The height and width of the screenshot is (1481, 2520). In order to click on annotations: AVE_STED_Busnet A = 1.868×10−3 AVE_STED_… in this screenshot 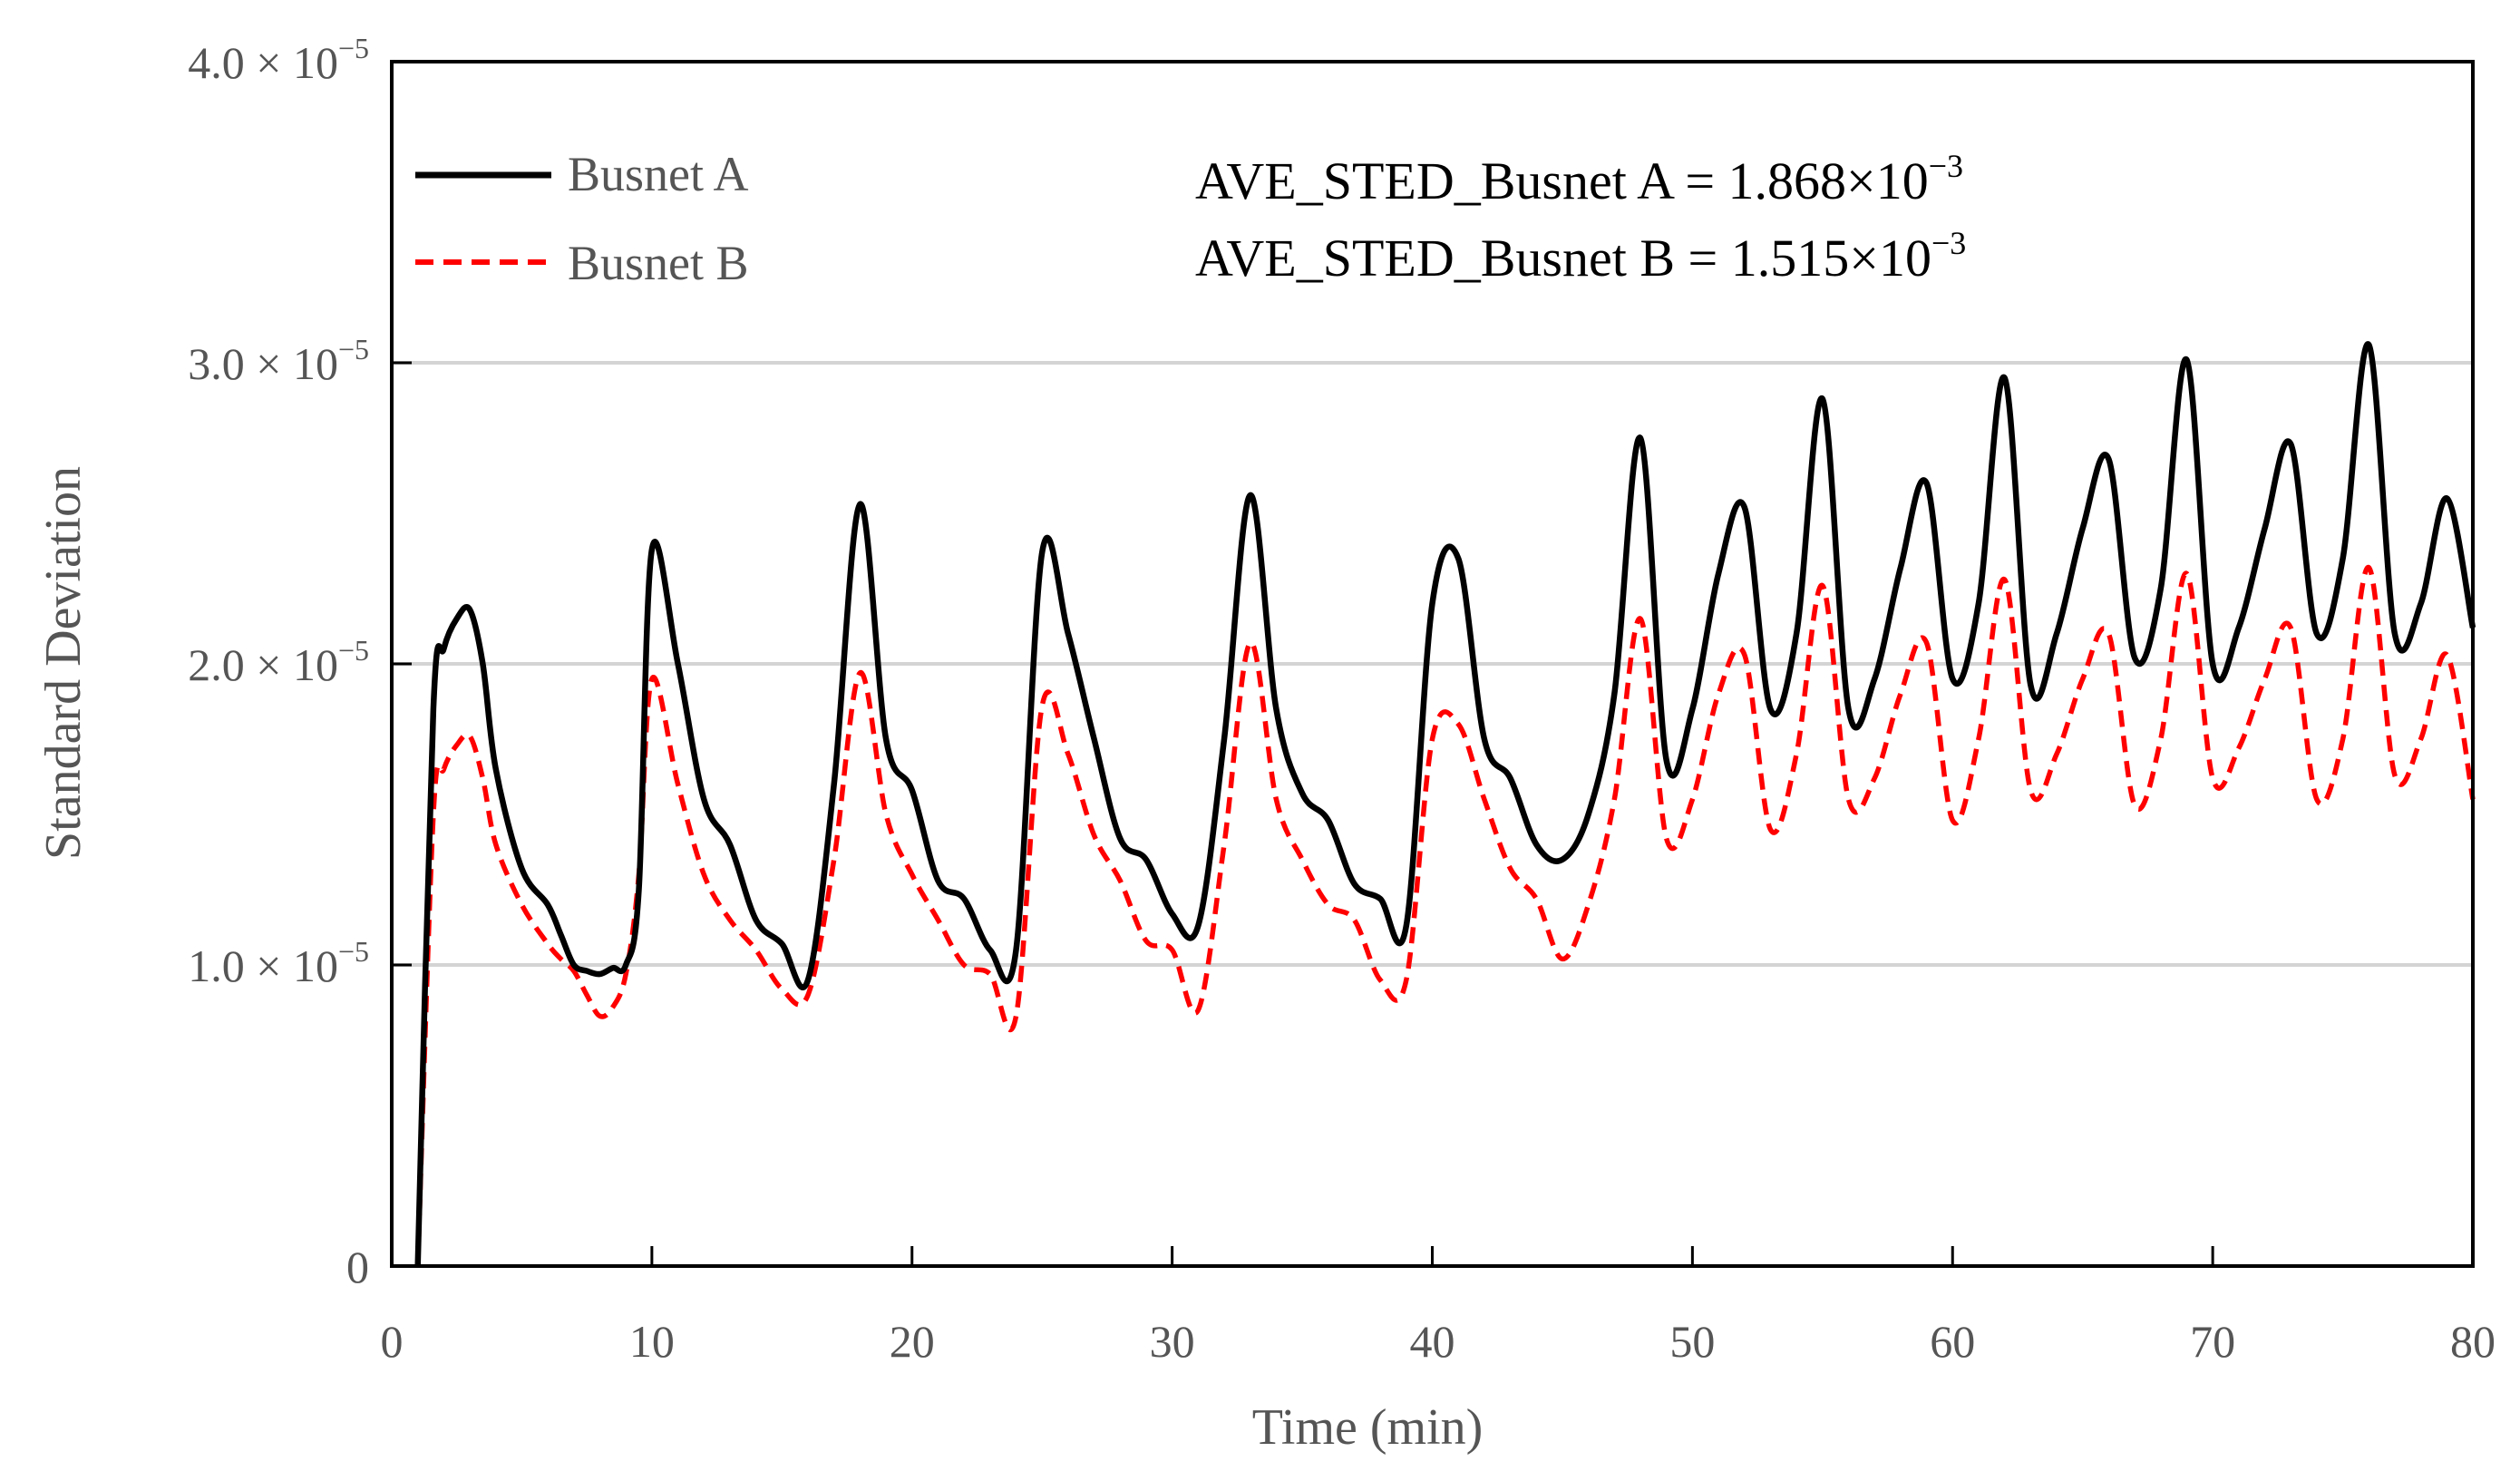, I will do `click(1581, 218)`.